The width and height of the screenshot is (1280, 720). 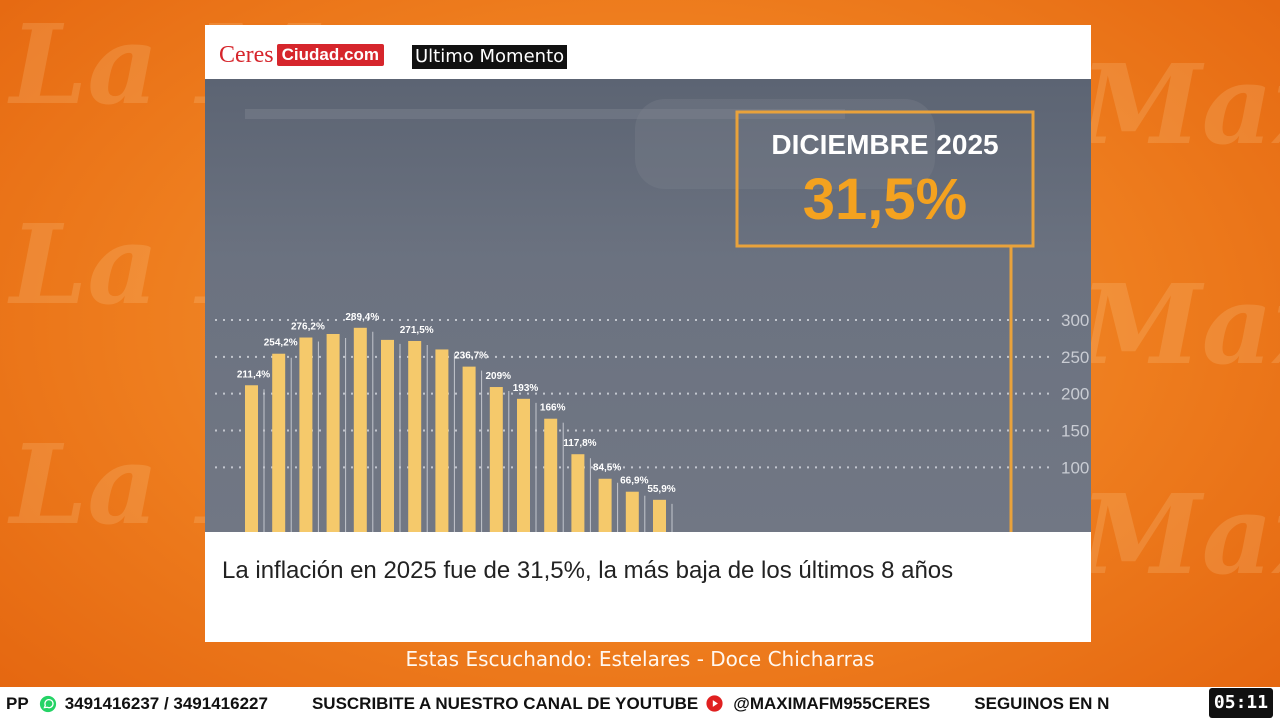 I want to click on ticker-phones: 3491416237 / 3491416227, so click(x=166, y=703).